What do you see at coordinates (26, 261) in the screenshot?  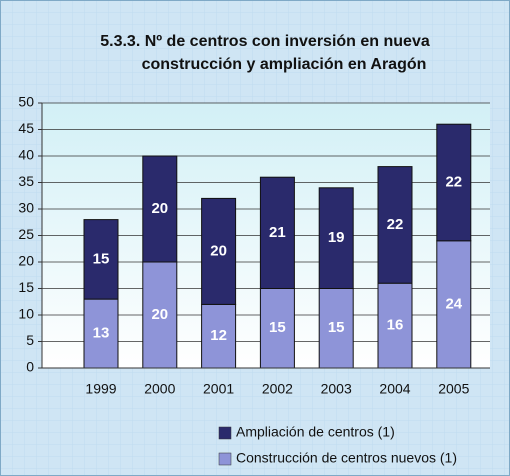 I see `y-tick-label: 20` at bounding box center [26, 261].